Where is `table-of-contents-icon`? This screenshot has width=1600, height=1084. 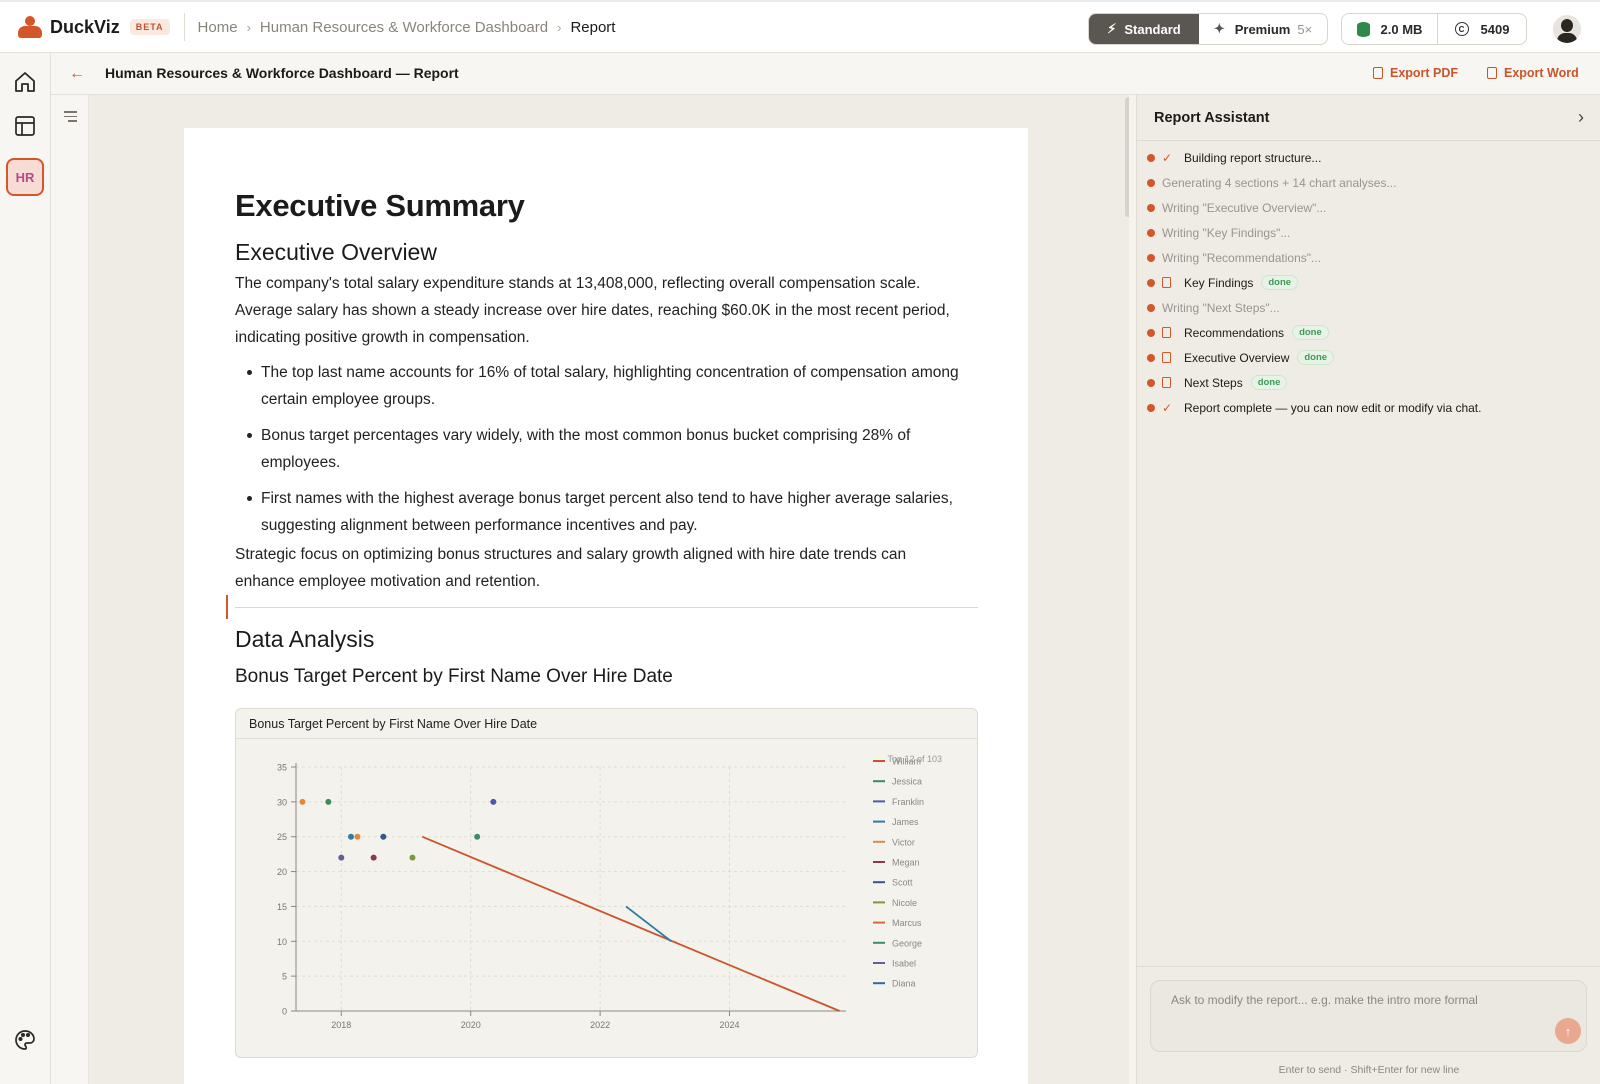 table-of-contents-icon is located at coordinates (70, 118).